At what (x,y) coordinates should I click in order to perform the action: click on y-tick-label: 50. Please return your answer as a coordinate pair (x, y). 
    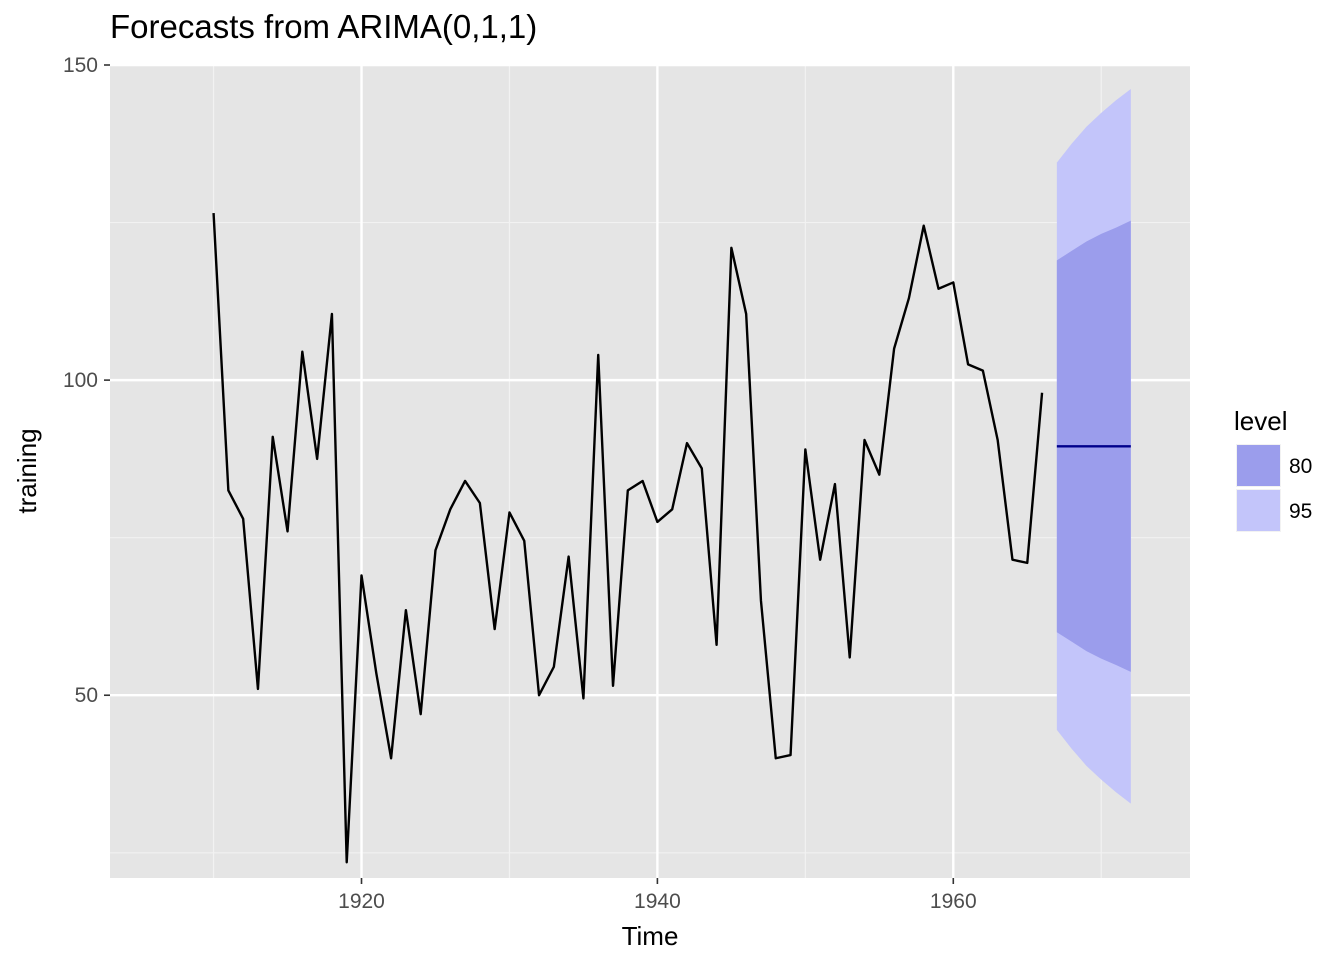
    Looking at the image, I should click on (86, 695).